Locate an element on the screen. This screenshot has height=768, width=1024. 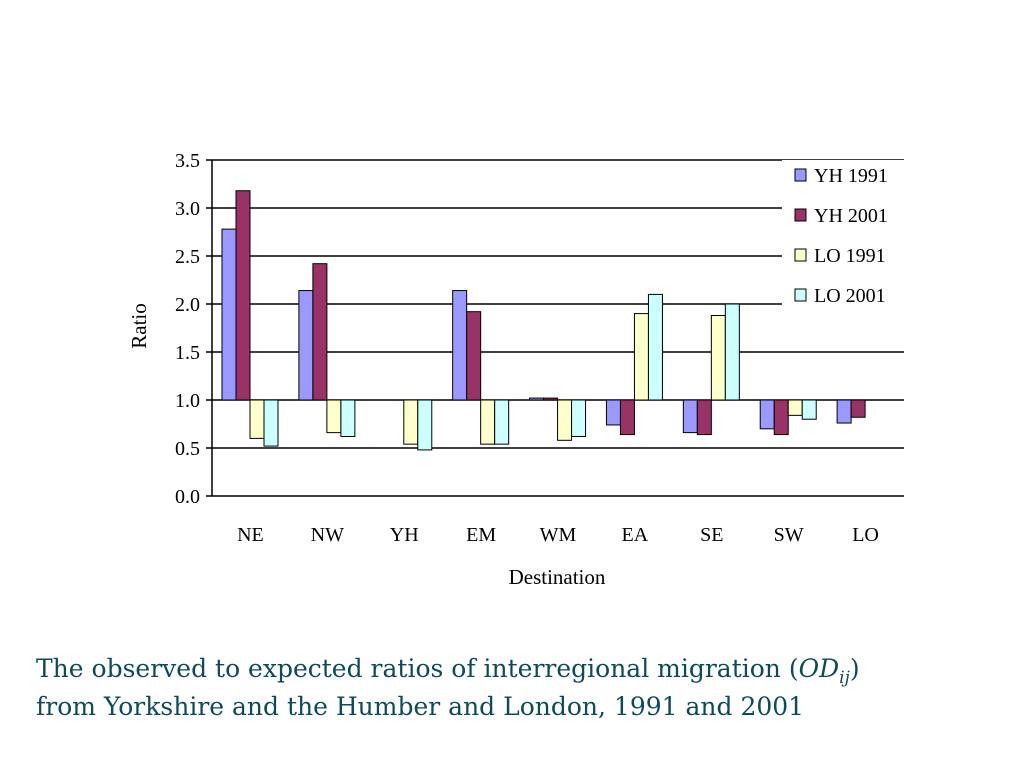
x-tick-label: WM is located at coordinates (558, 535).